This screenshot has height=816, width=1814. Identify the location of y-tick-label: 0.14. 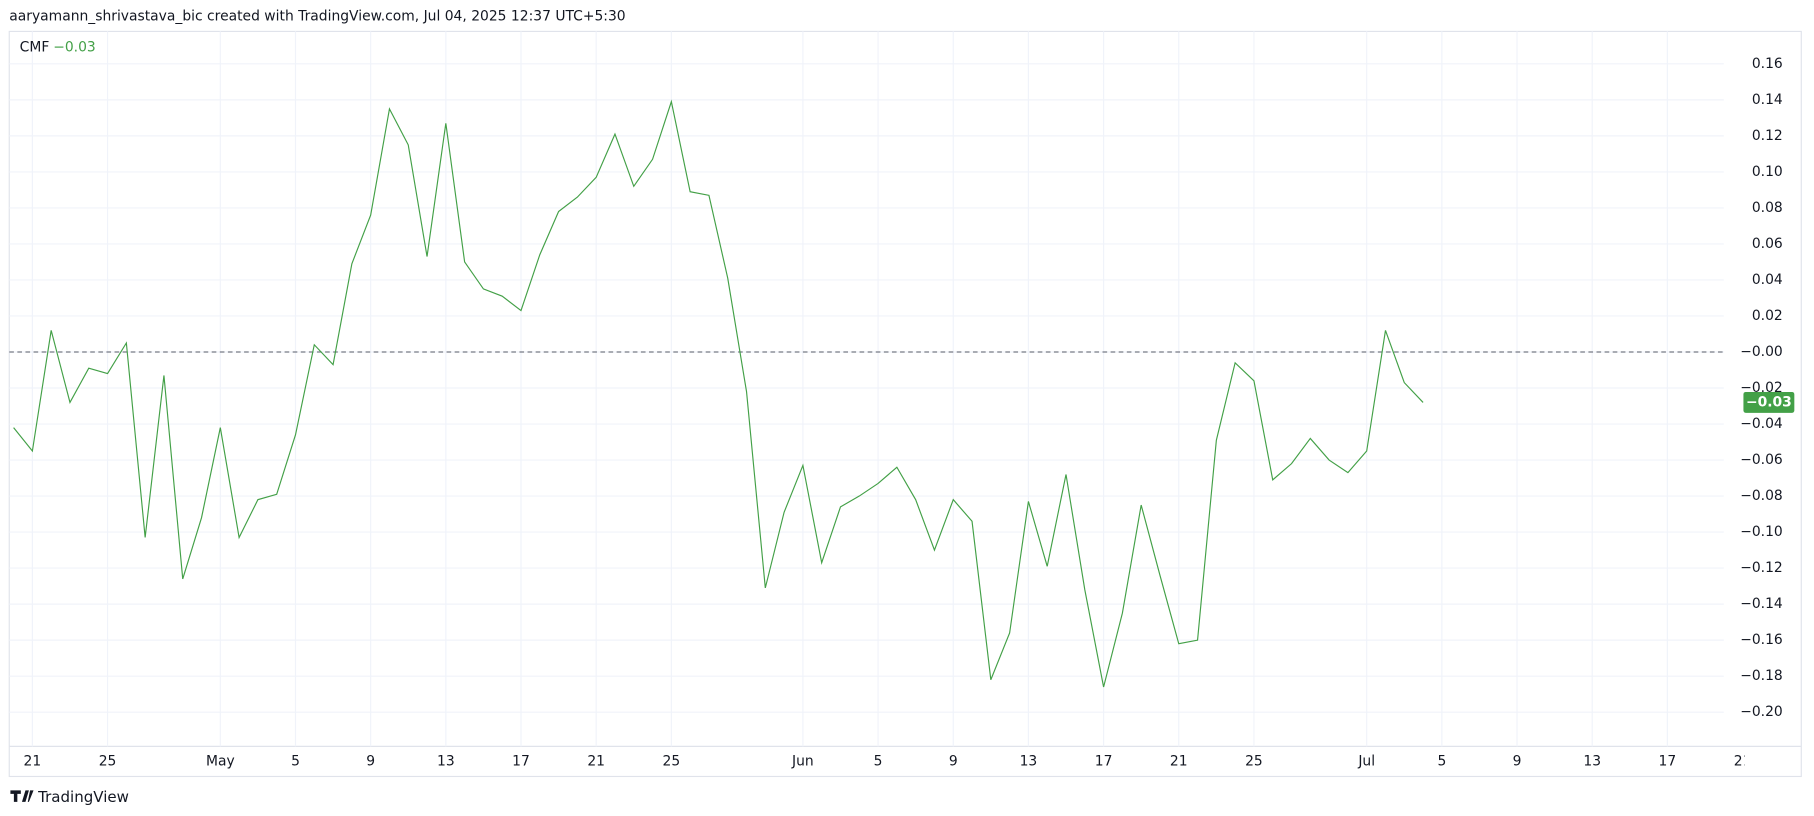
(1767, 100).